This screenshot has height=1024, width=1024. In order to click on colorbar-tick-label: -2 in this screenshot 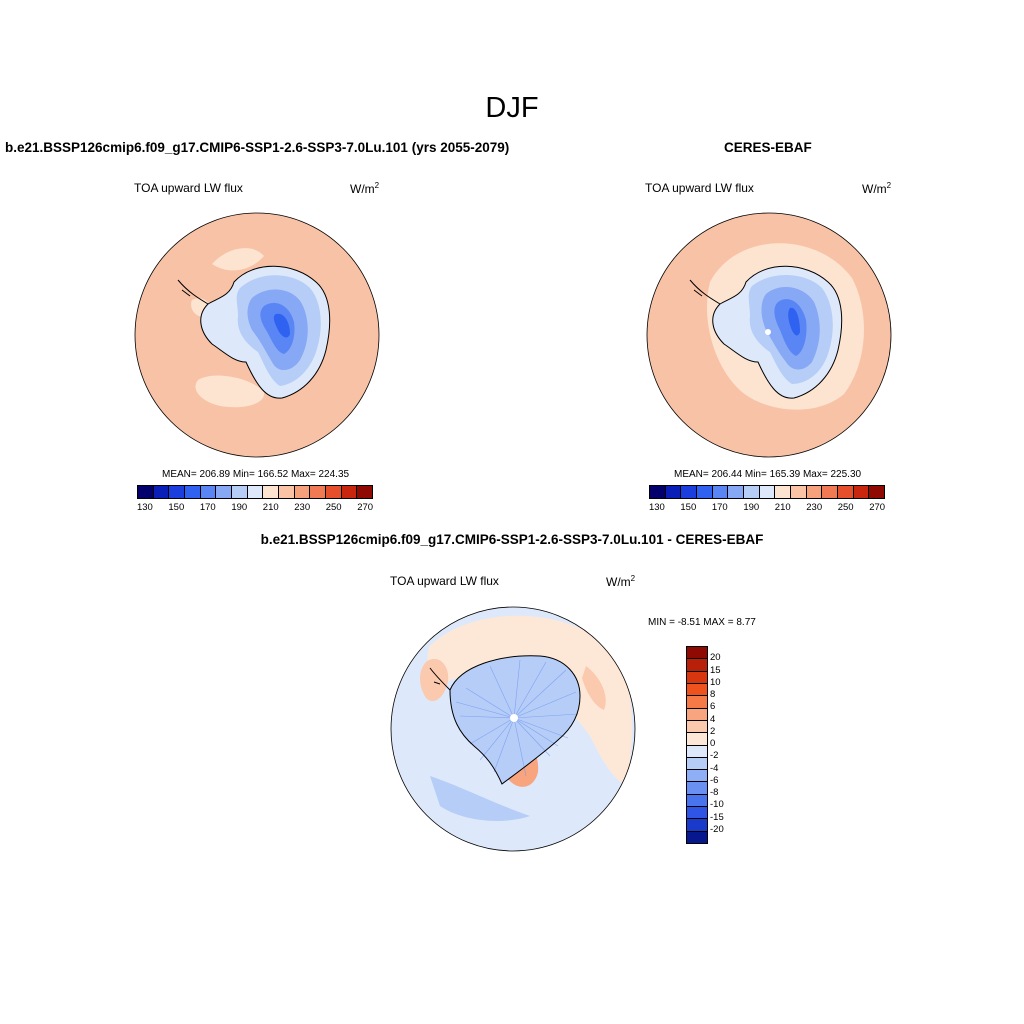, I will do `click(714, 756)`.